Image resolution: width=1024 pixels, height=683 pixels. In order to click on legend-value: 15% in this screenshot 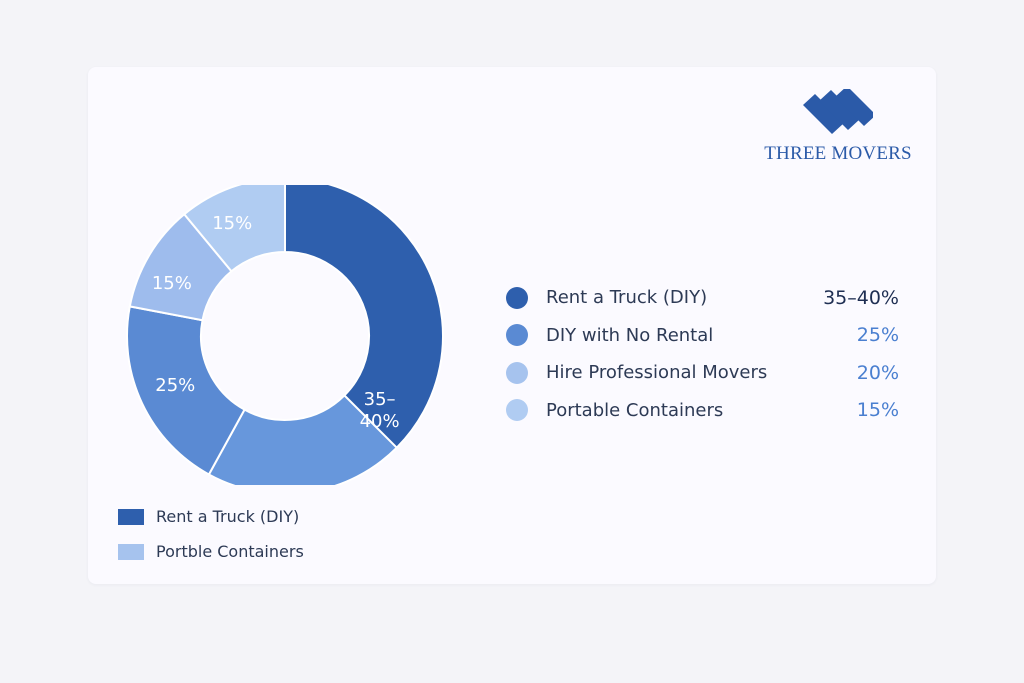, I will do `click(877, 410)`.